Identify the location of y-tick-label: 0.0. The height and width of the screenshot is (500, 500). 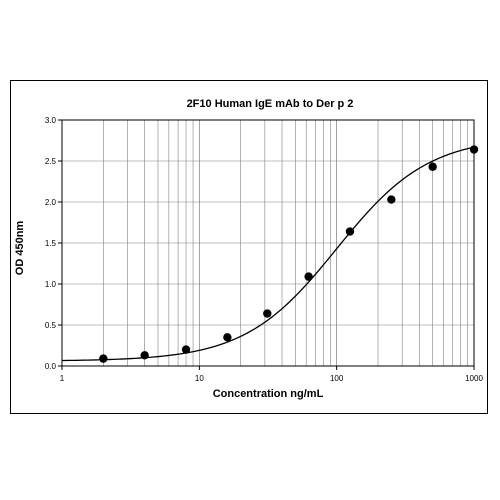
(51, 366).